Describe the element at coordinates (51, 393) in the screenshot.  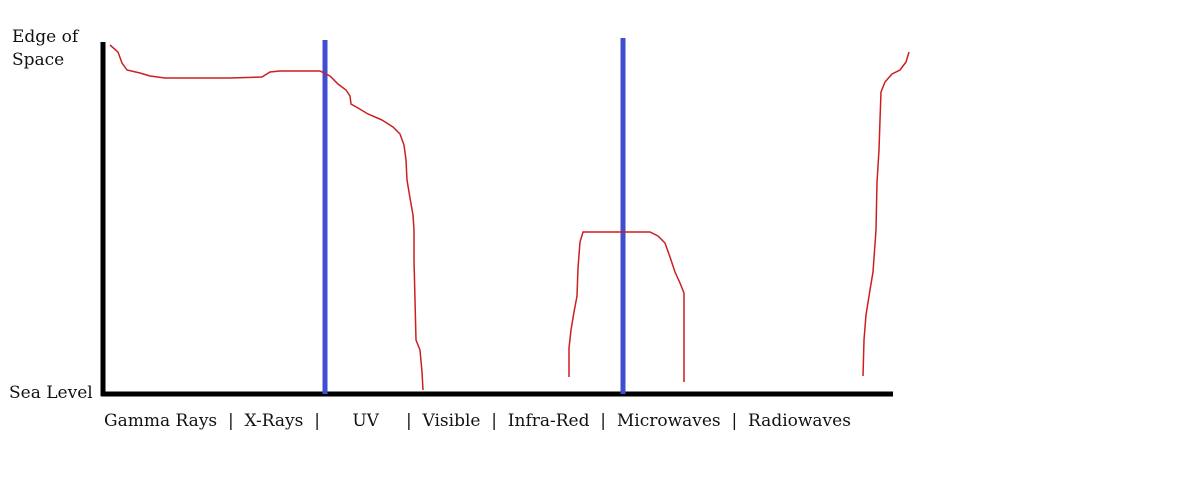
I see `y-axis-bottom-label: Sea Level` at that location.